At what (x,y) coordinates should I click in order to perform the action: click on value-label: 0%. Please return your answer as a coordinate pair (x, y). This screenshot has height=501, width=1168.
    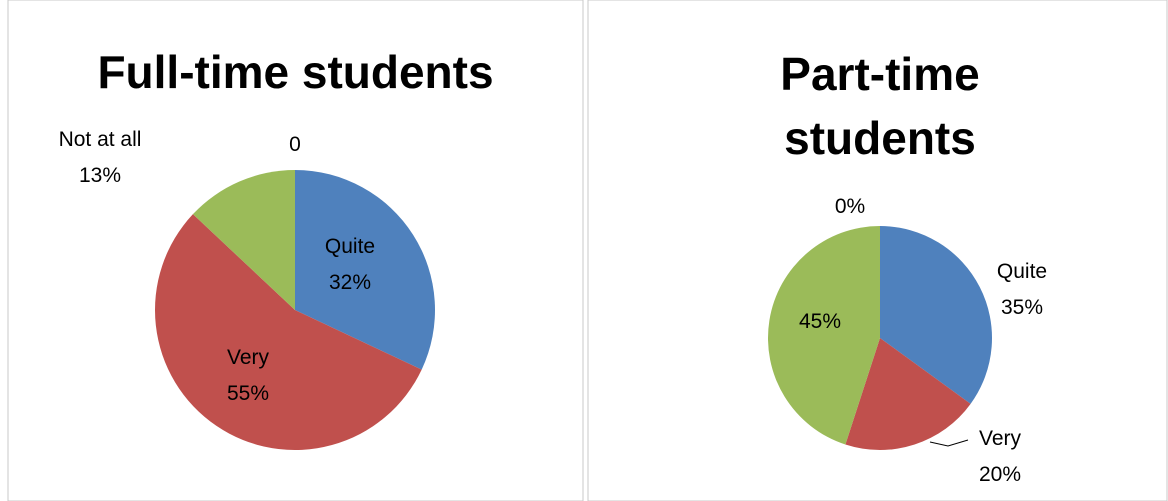
    Looking at the image, I should click on (850, 206).